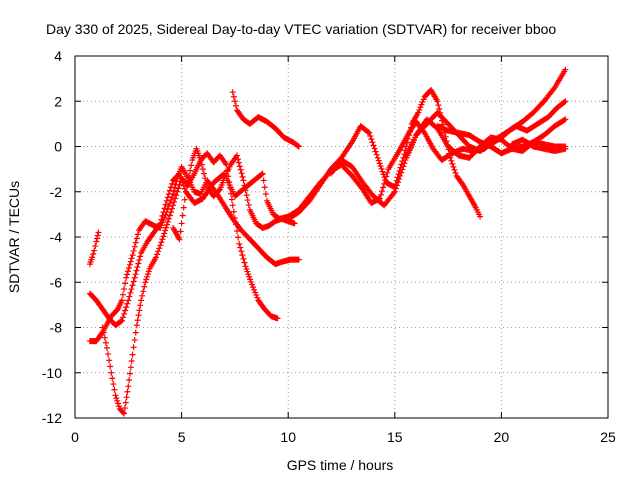 The height and width of the screenshot is (480, 640). Describe the element at coordinates (384, 154) in the screenshot. I see `data-series` at that location.